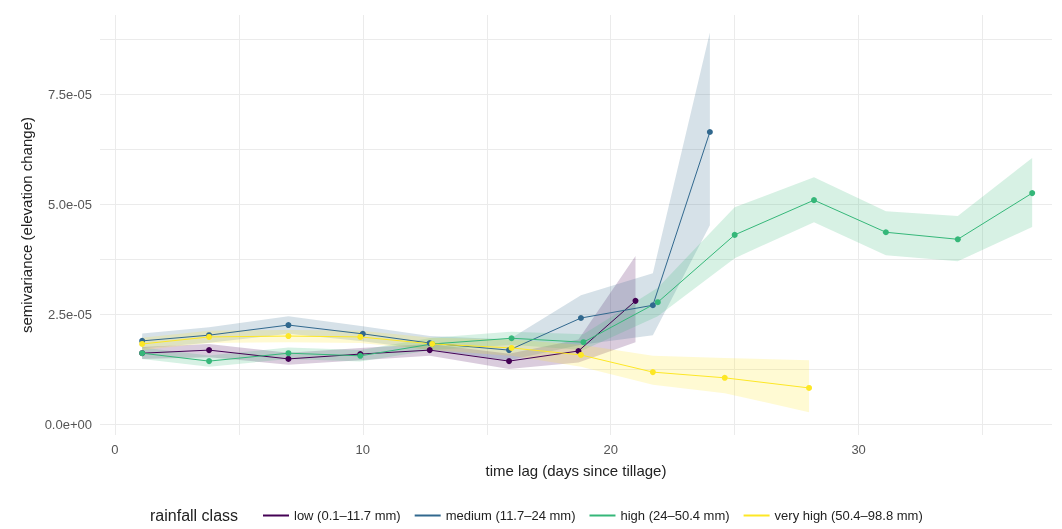 This screenshot has height=529, width=1062. What do you see at coordinates (69, 314) in the screenshot?
I see `y-tick-label: 2.5e-05` at bounding box center [69, 314].